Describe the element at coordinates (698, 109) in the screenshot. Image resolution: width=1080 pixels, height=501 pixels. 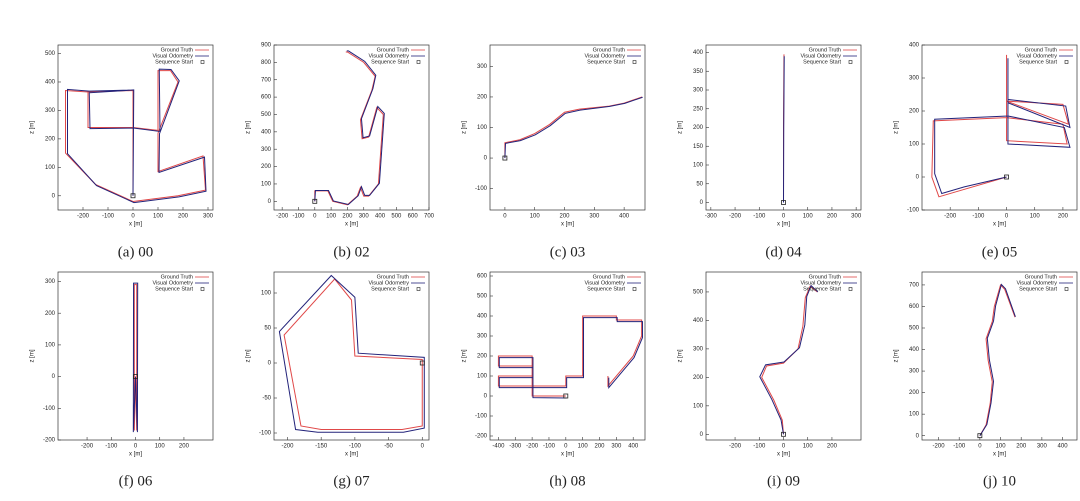
I see `y-tick-label: 250` at that location.